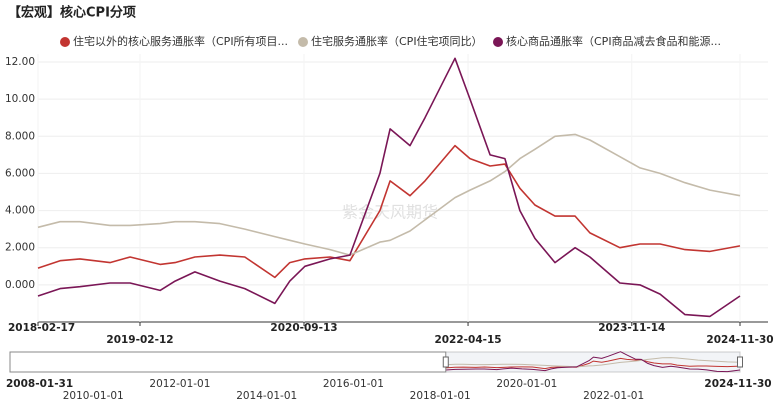 Image resolution: width=776 pixels, height=403 pixels. What do you see at coordinates (20, 248) in the screenshot?
I see `y-tick-label: 2.000` at bounding box center [20, 248].